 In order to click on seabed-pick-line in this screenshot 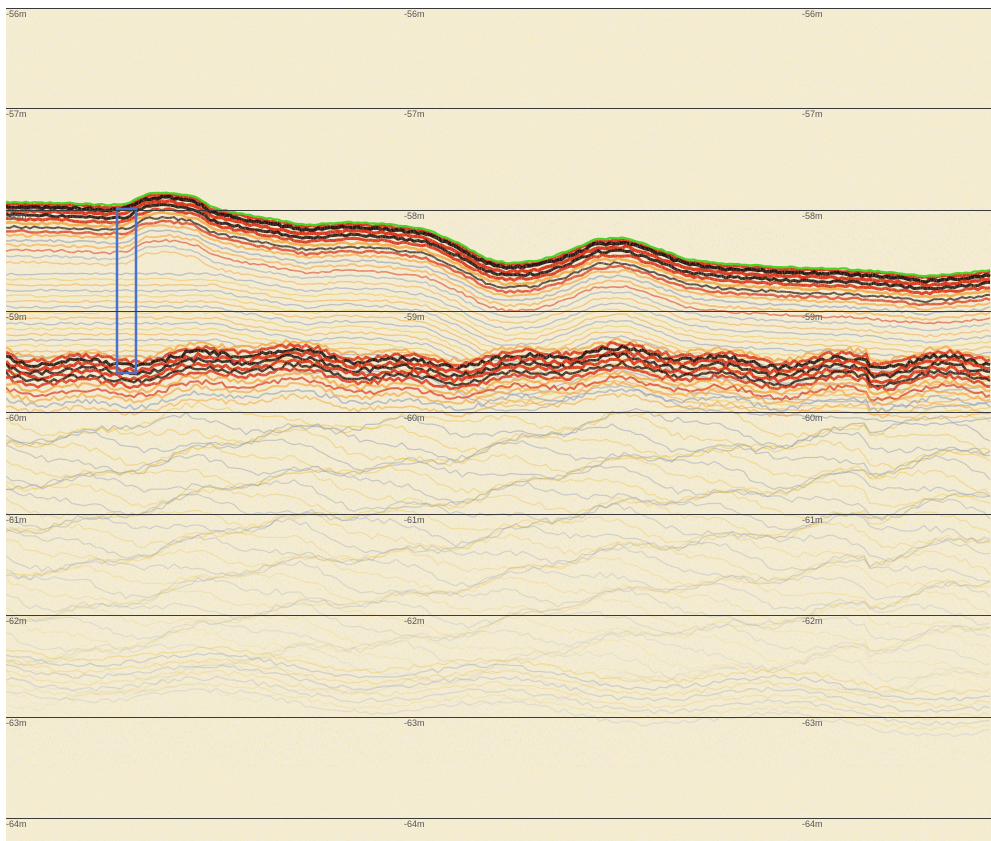, I will do `click(498, 234)`.